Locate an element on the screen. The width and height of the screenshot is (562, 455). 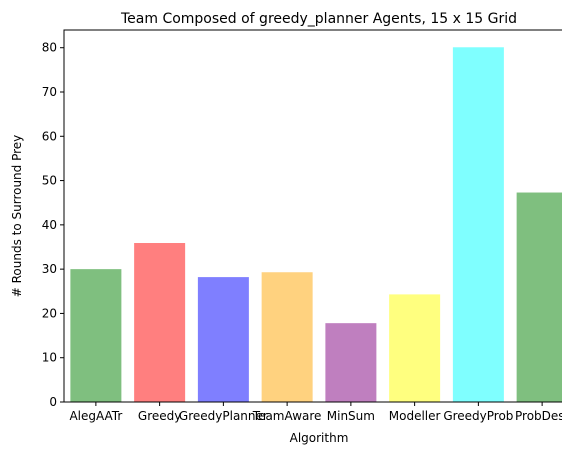
y-tick-label: 10 is located at coordinates (49, 358).